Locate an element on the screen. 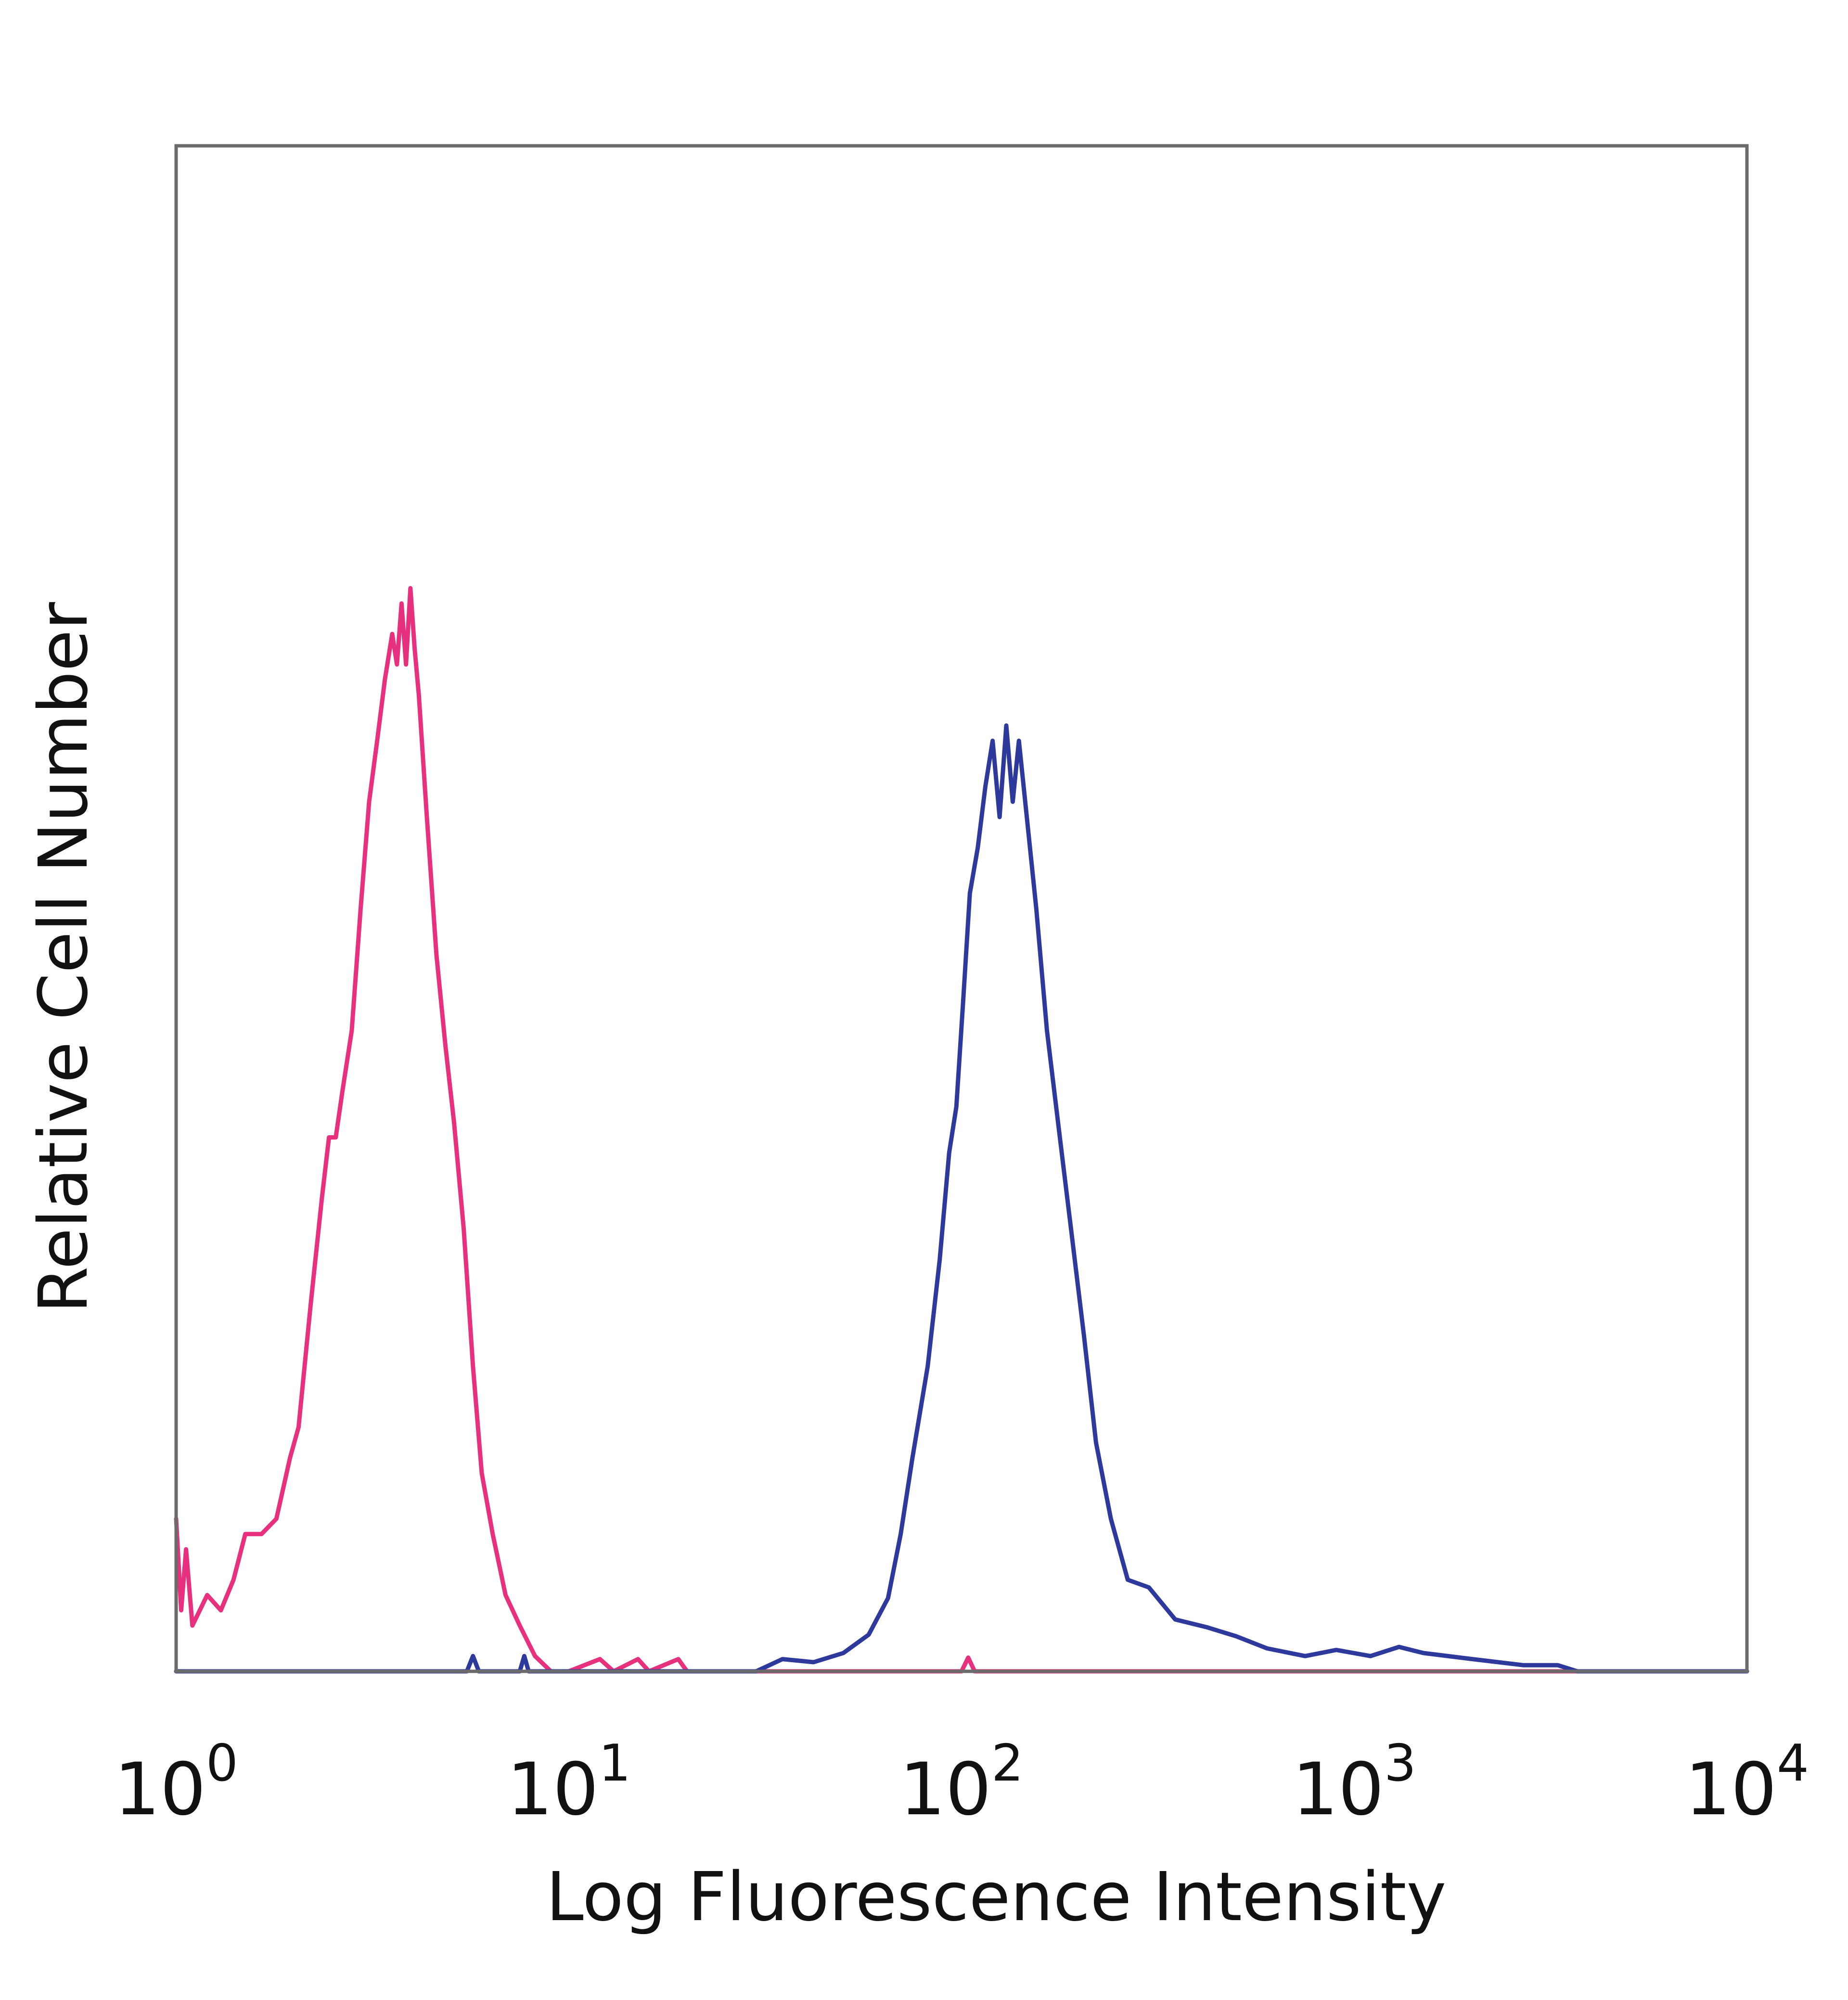 The height and width of the screenshot is (2000, 1848). x-tick-exponent: 4 is located at coordinates (1793, 1763).